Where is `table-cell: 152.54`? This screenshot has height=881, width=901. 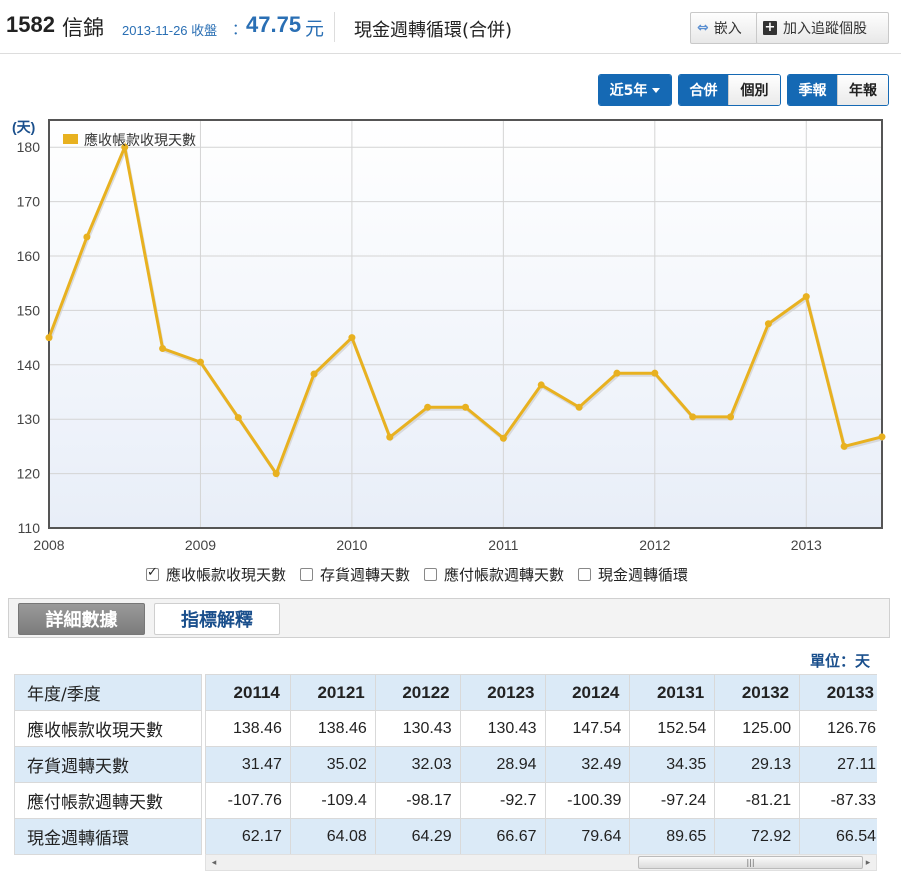 table-cell: 152.54 is located at coordinates (672, 728).